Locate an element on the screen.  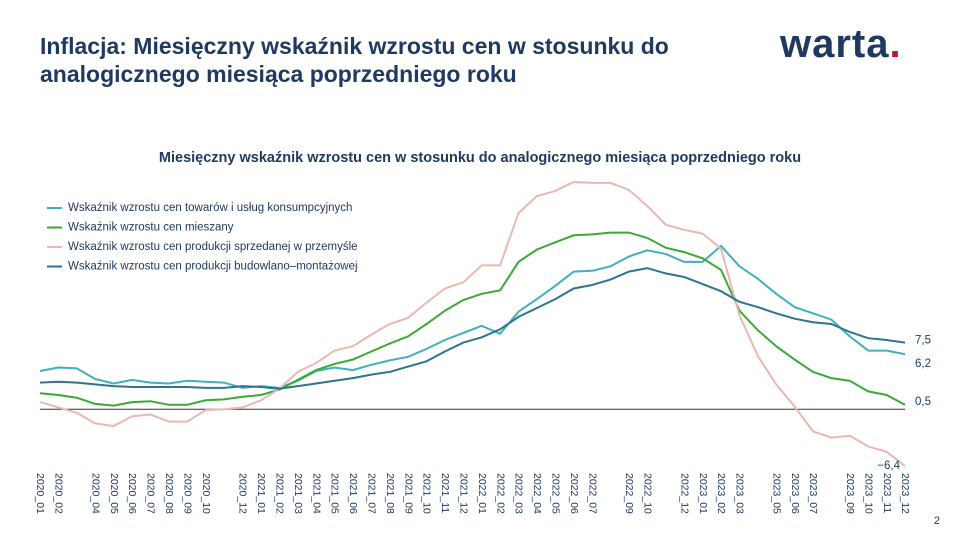
x-tick-label: 2023_07 is located at coordinates (813, 493).